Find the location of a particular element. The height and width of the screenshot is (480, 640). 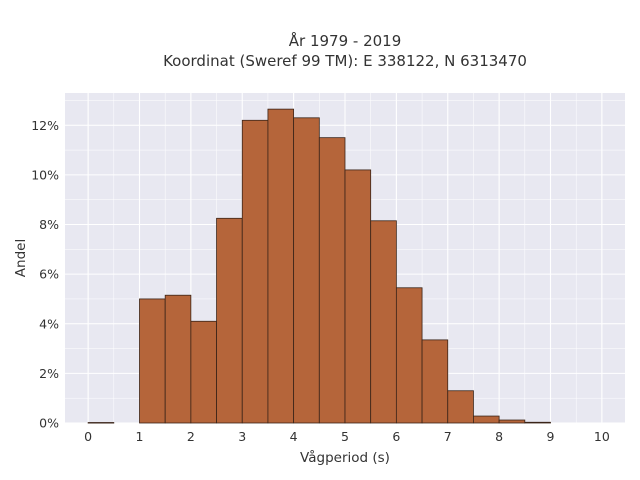

x-tick-label: 8 is located at coordinates (499, 436).